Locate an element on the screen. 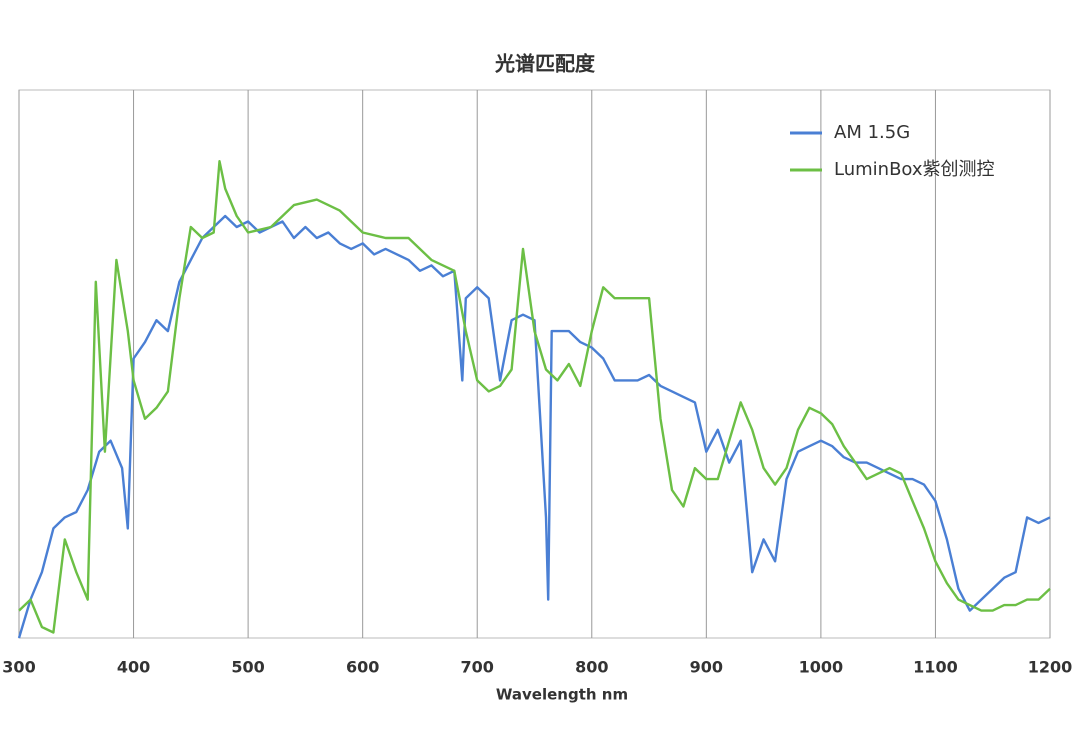 This screenshot has height=736, width=1080. x-tick-label: 1200 is located at coordinates (1050, 667).